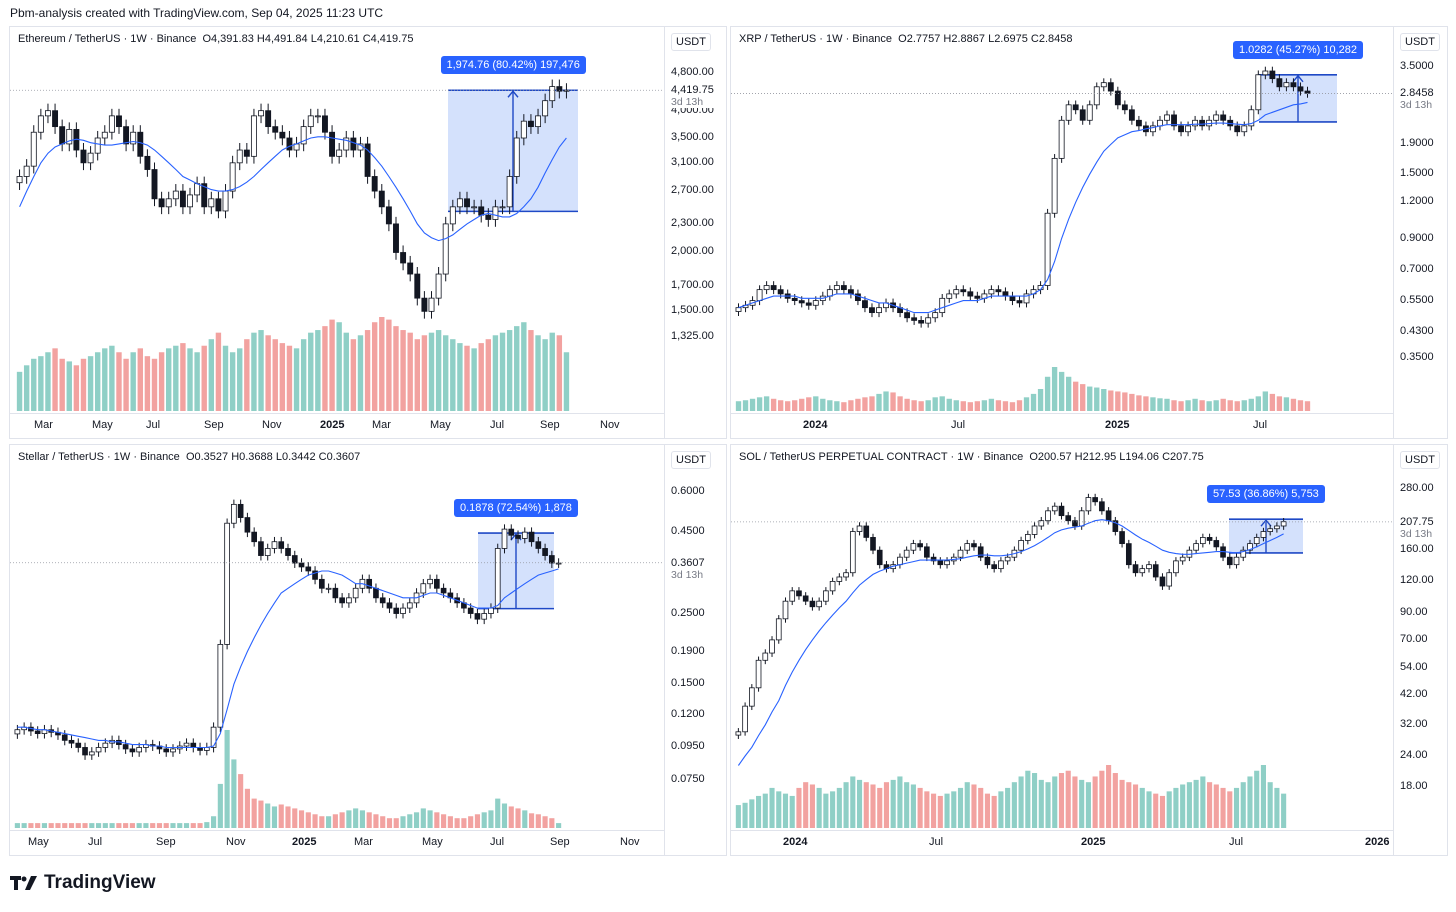 The width and height of the screenshot is (1456, 912). What do you see at coordinates (1417, 580) in the screenshot?
I see `y-tick-label: 120.00` at bounding box center [1417, 580].